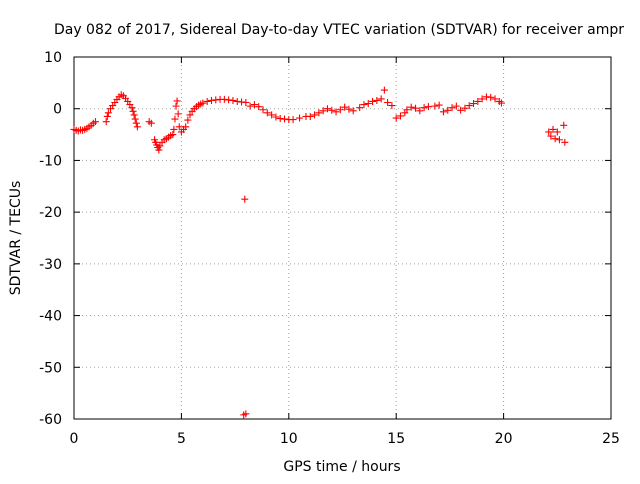 The width and height of the screenshot is (640, 484). Describe the element at coordinates (50, 161) in the screenshot. I see `y-tick-label: -10` at that location.